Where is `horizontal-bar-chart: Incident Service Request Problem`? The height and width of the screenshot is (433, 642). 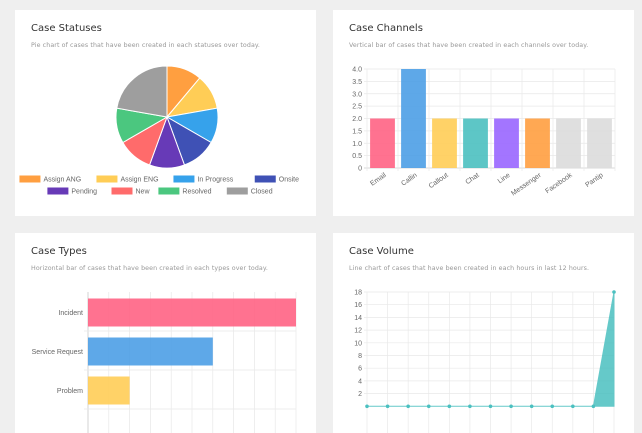
horizontal-bar-chart: Incident Service Request Problem is located at coordinates (164, 362).